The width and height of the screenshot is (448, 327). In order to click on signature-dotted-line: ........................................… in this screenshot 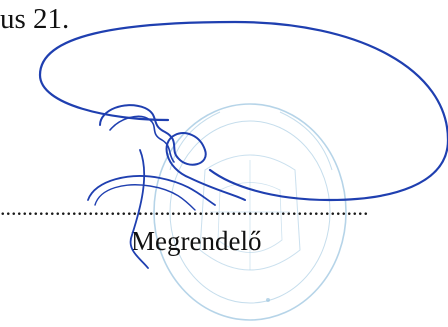, I will do `click(184, 208)`.